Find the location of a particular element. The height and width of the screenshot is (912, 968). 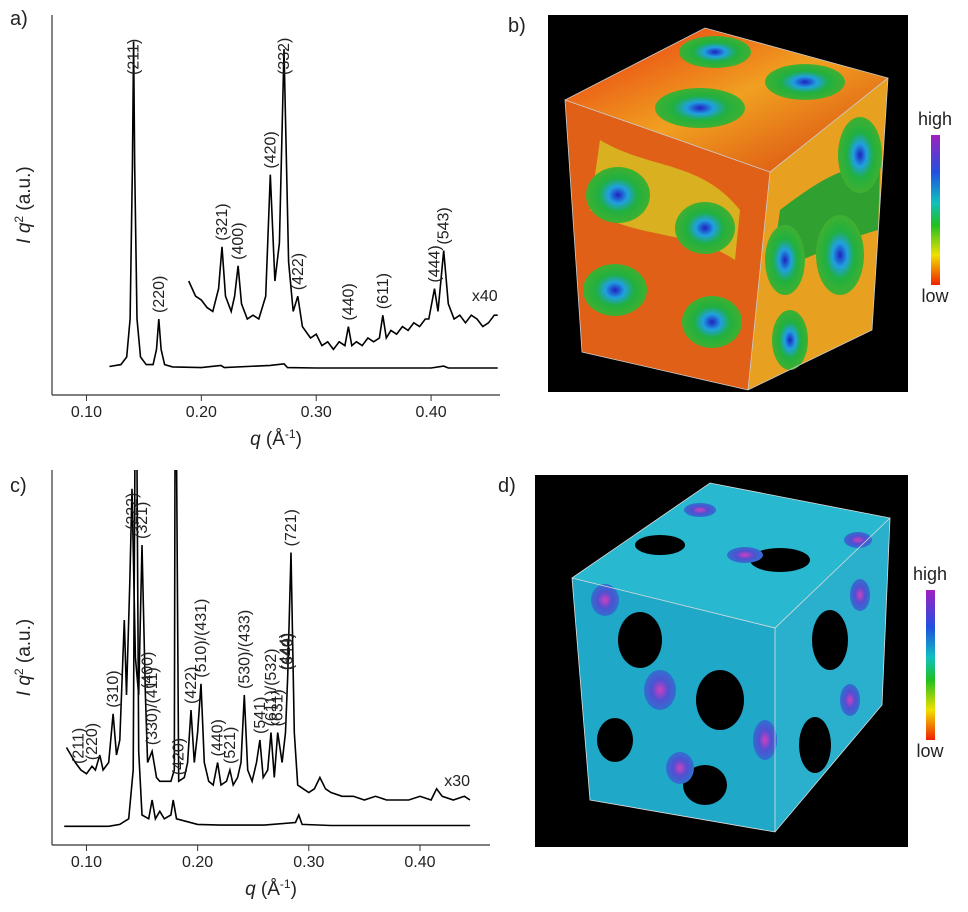

peak-label: (611)/(532) is located at coordinates (271, 688).